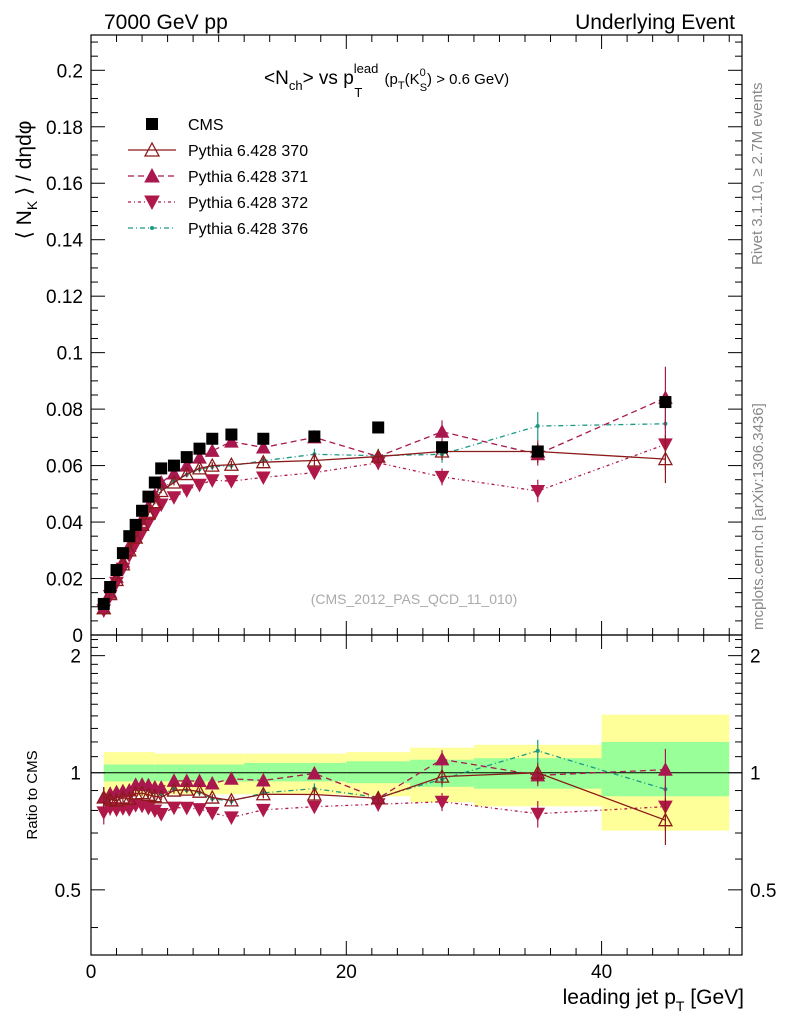 The width and height of the screenshot is (786, 1024). I want to click on y-tick-label: 0.04, so click(64, 523).